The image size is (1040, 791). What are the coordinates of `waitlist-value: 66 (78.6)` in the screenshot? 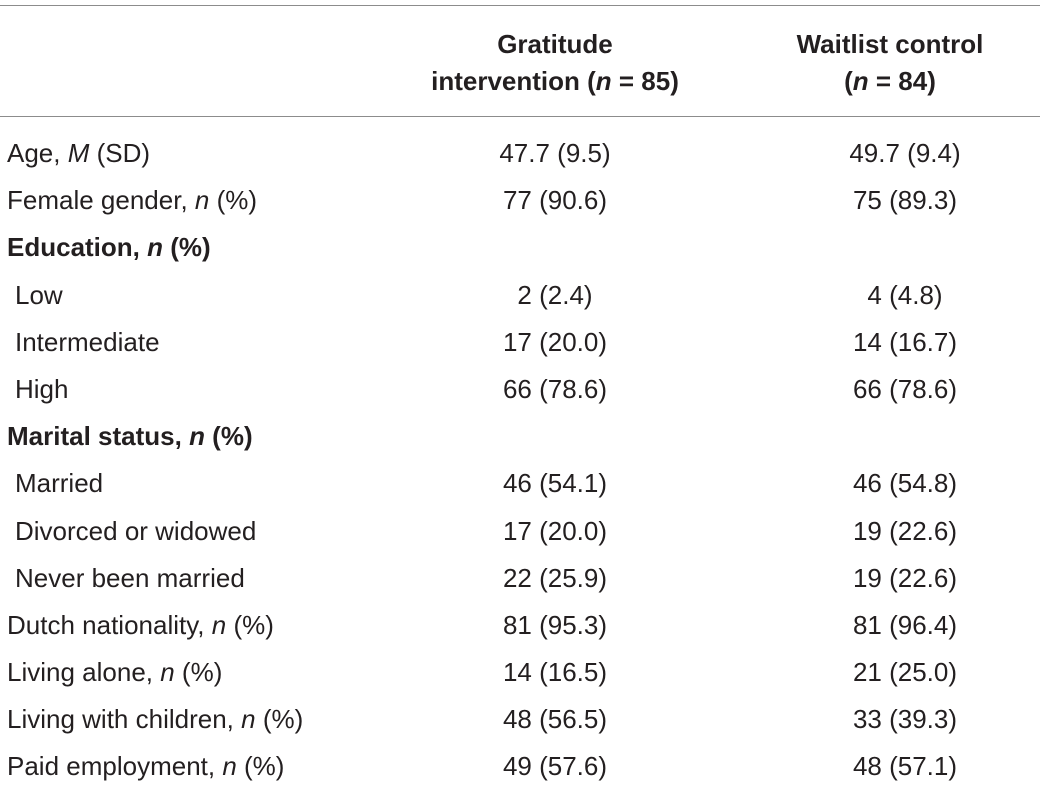 It's located at (905, 388).